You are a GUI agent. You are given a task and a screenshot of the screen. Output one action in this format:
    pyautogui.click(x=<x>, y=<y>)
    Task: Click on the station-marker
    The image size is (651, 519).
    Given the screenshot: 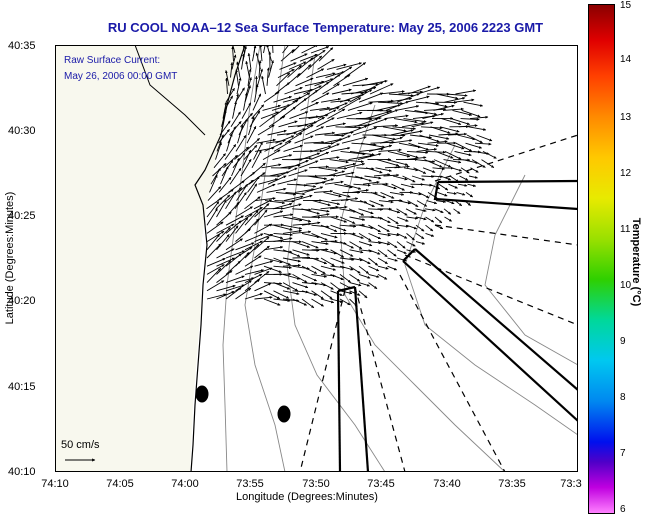 What is the action you would take?
    pyautogui.click(x=284, y=414)
    